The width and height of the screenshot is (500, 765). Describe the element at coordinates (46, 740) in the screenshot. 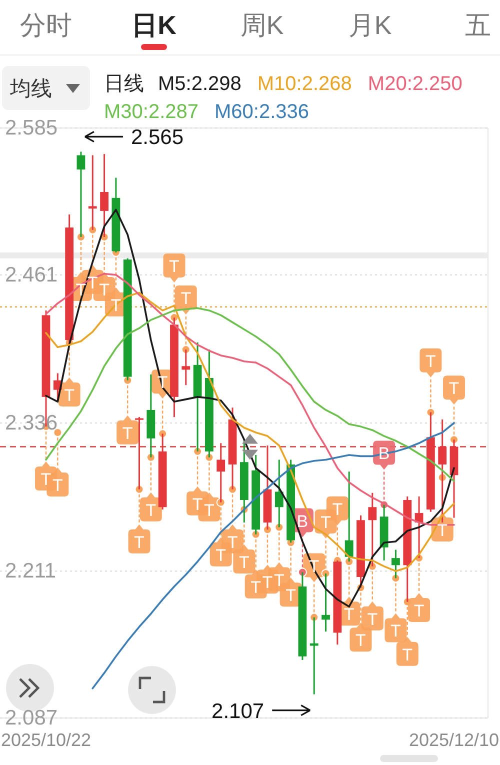

I see `x-tick-label: 2025/10/22` at that location.